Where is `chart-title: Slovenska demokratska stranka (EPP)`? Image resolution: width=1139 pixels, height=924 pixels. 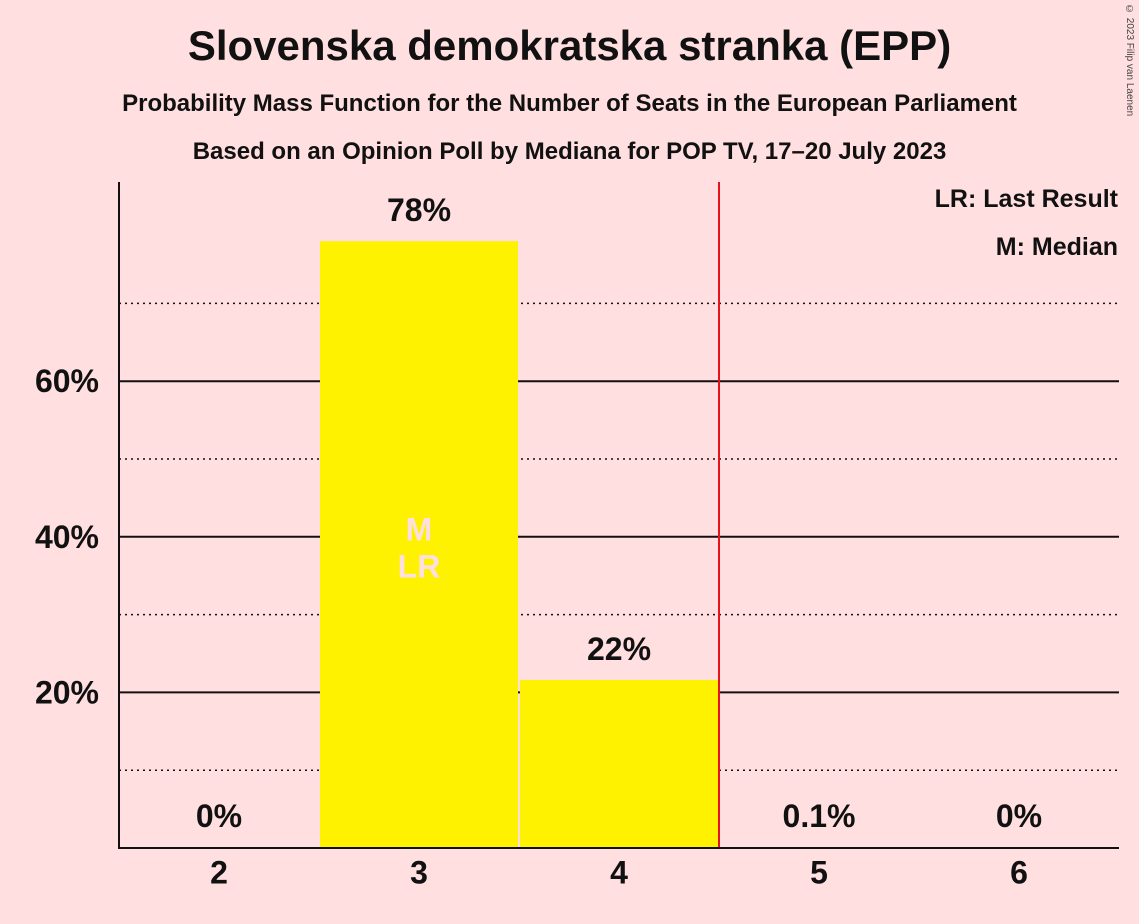
chart-title: Slovenska demokratska stranka (EPP) is located at coordinates (569, 45).